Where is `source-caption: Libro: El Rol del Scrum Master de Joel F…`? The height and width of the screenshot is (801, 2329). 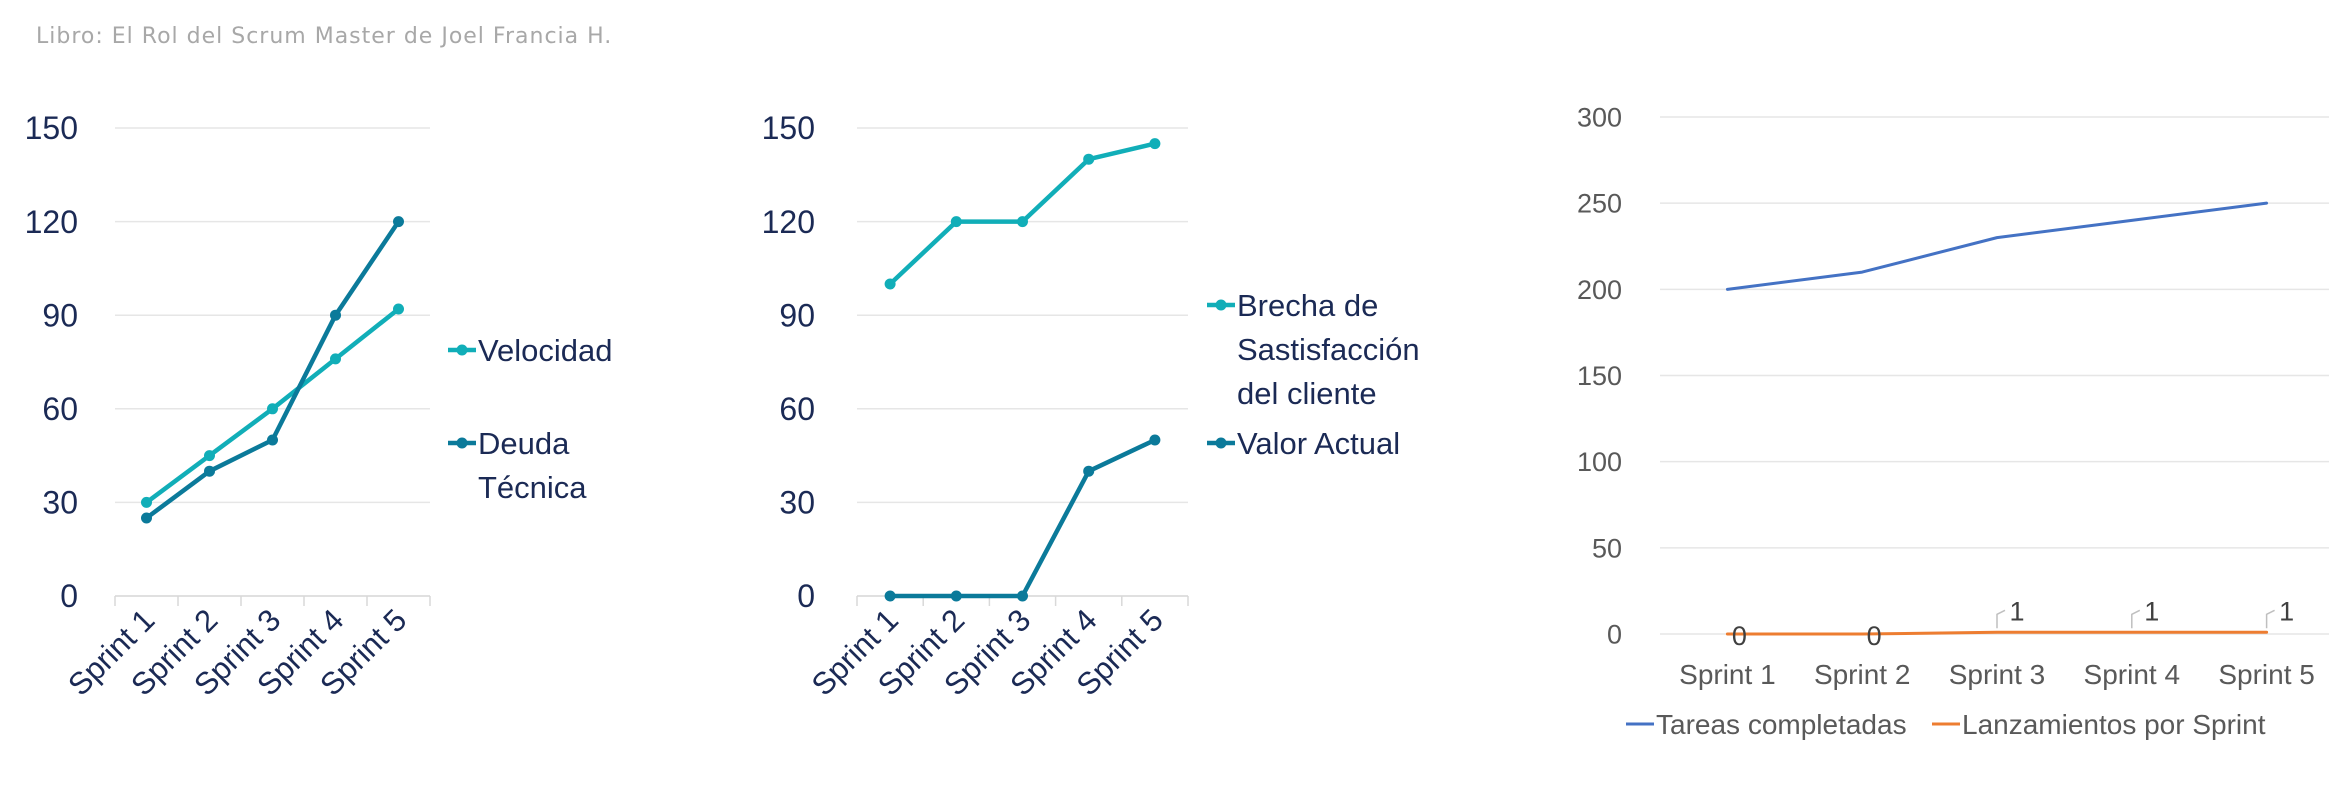
source-caption: Libro: El Rol del Scrum Master de Joel F… is located at coordinates (324, 36).